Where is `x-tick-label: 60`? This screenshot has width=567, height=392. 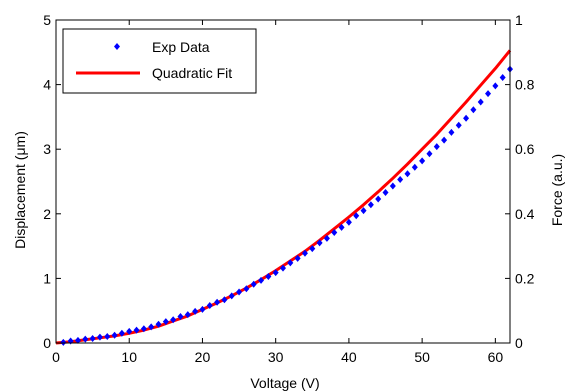
x-tick-label: 60 is located at coordinates (496, 357).